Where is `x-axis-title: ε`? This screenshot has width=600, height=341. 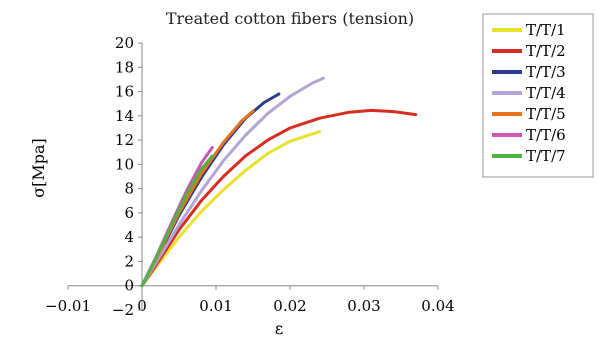 x-axis-title: ε is located at coordinates (279, 328).